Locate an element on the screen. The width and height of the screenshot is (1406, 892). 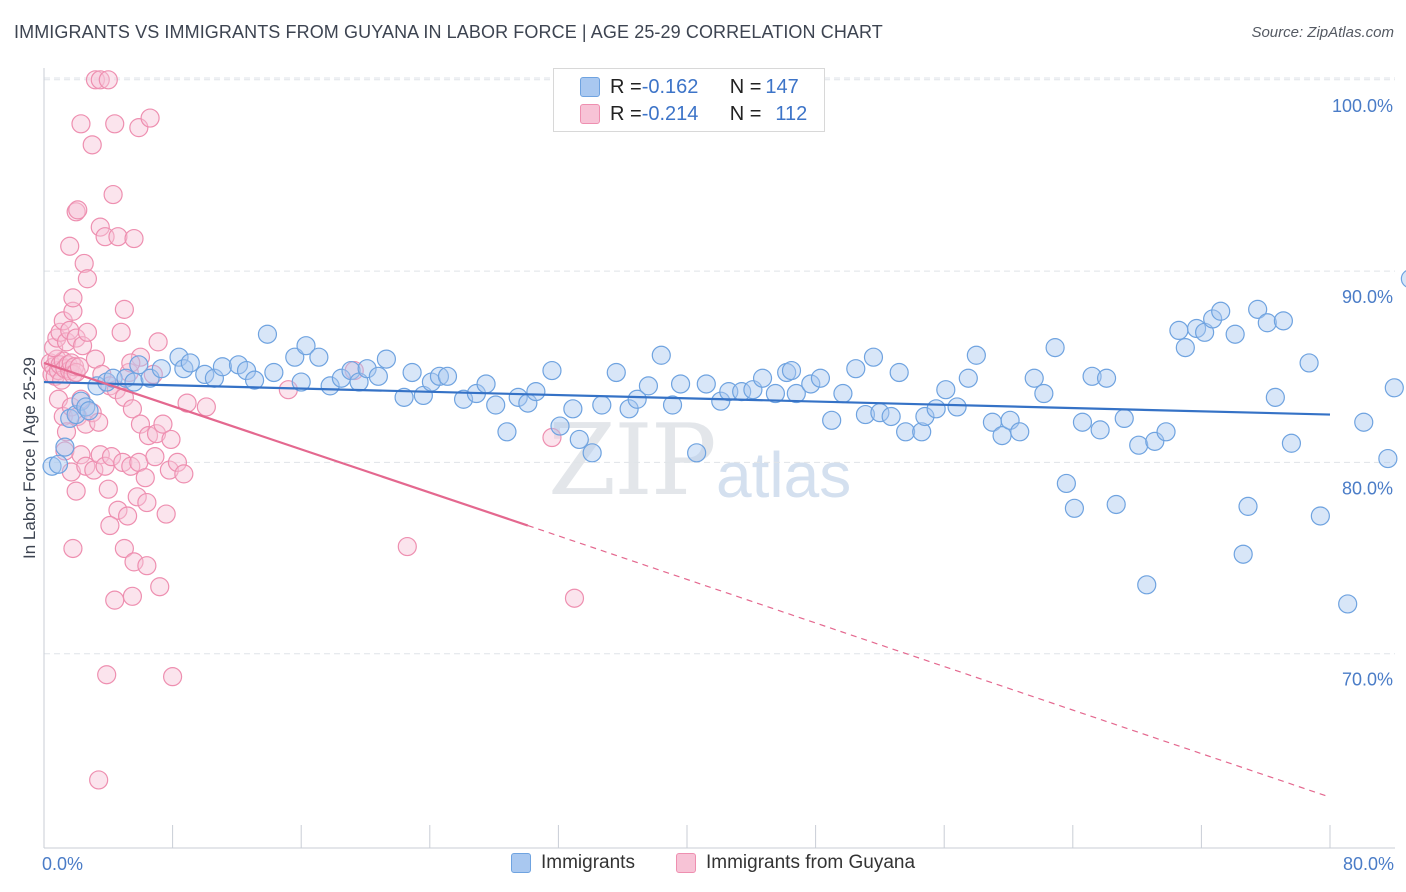
source-label: Source: ZipAtlas.com is located at coordinates (1322, 32).